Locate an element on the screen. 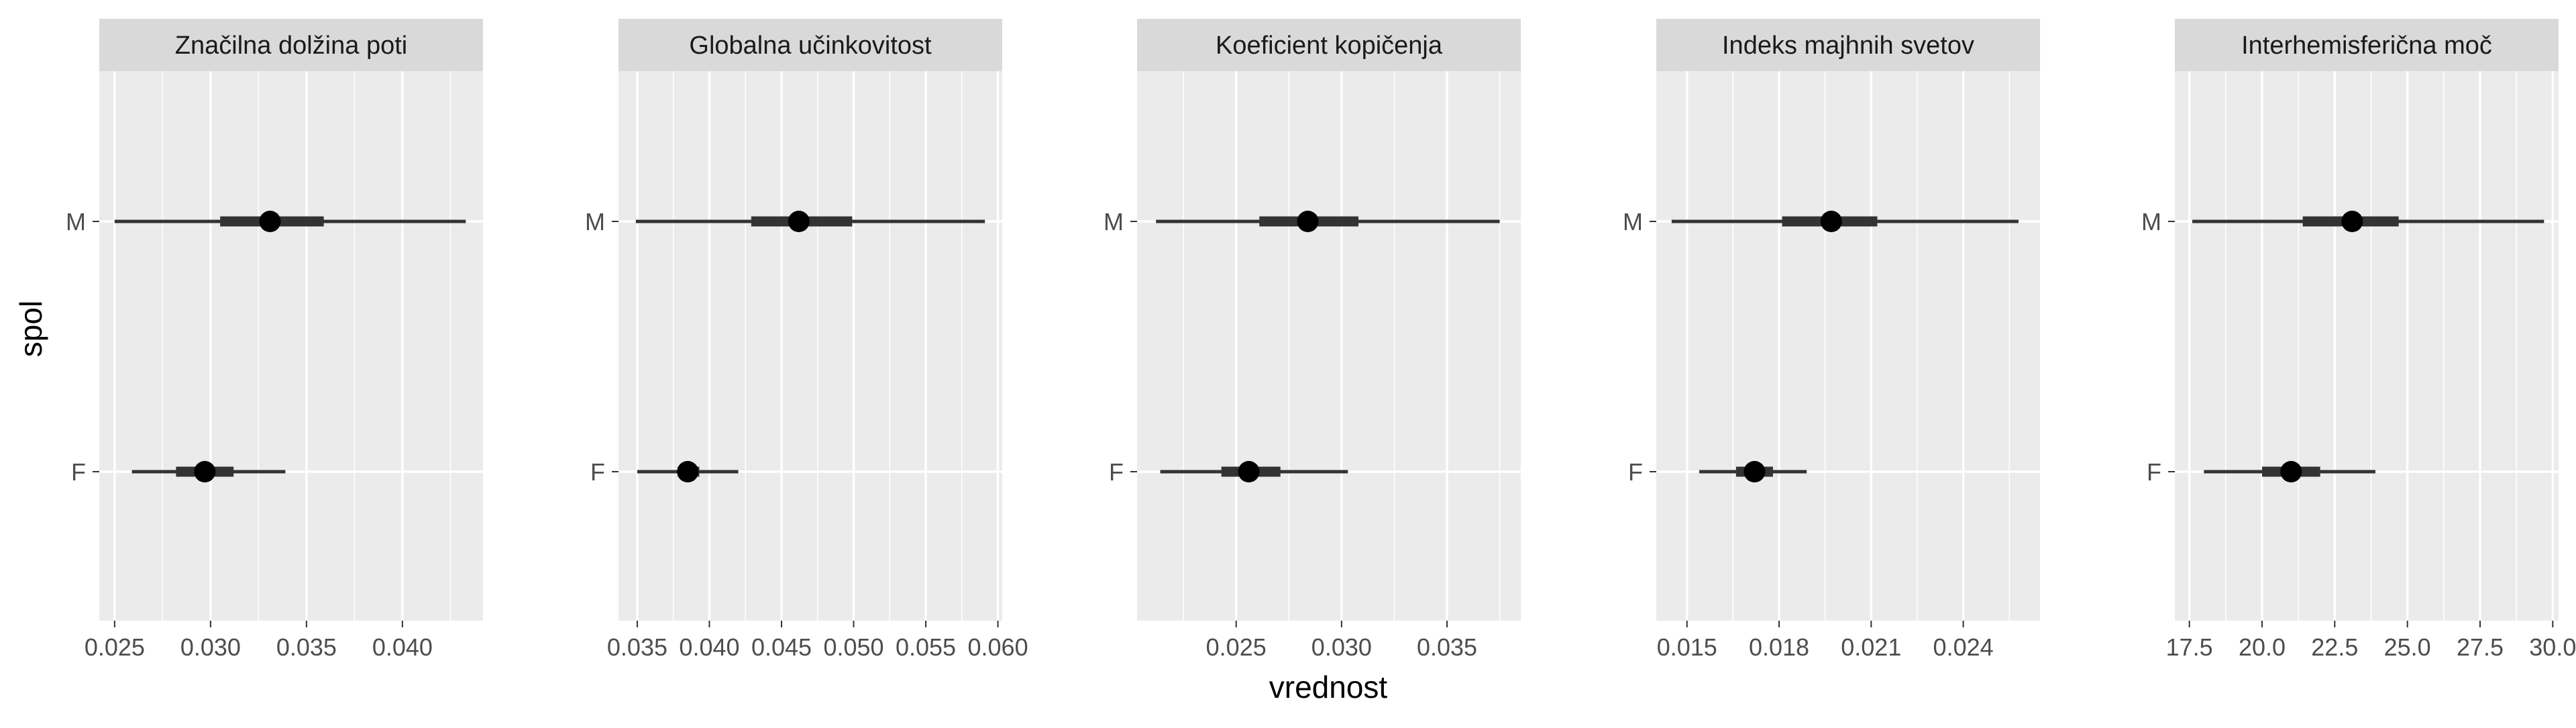 This screenshot has width=2576, height=728. x-tick-label: 0.060 is located at coordinates (998, 647).